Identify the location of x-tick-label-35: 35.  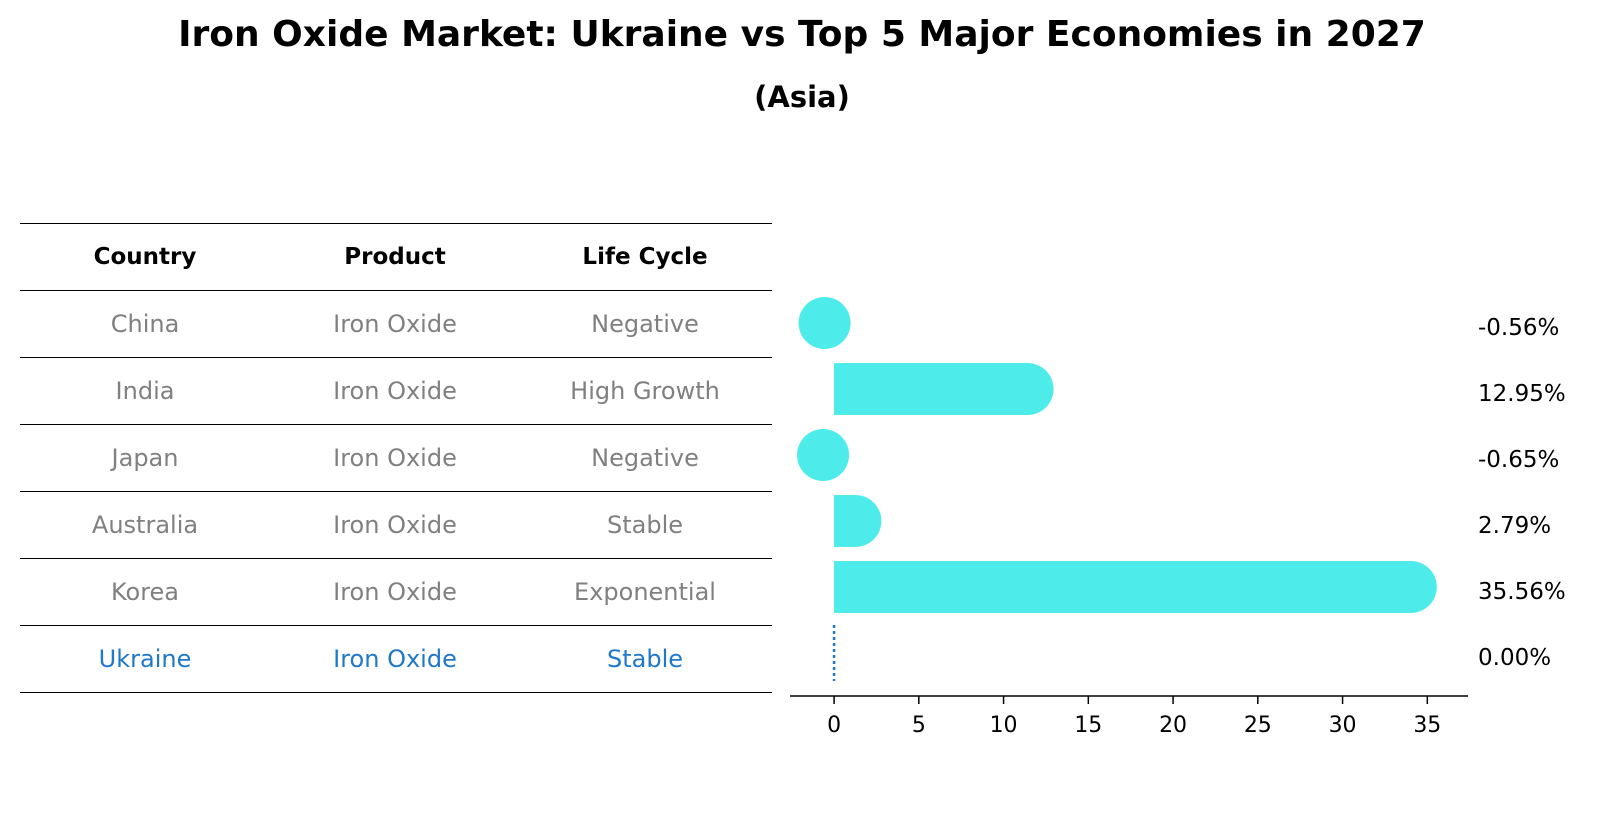
(1427, 725).